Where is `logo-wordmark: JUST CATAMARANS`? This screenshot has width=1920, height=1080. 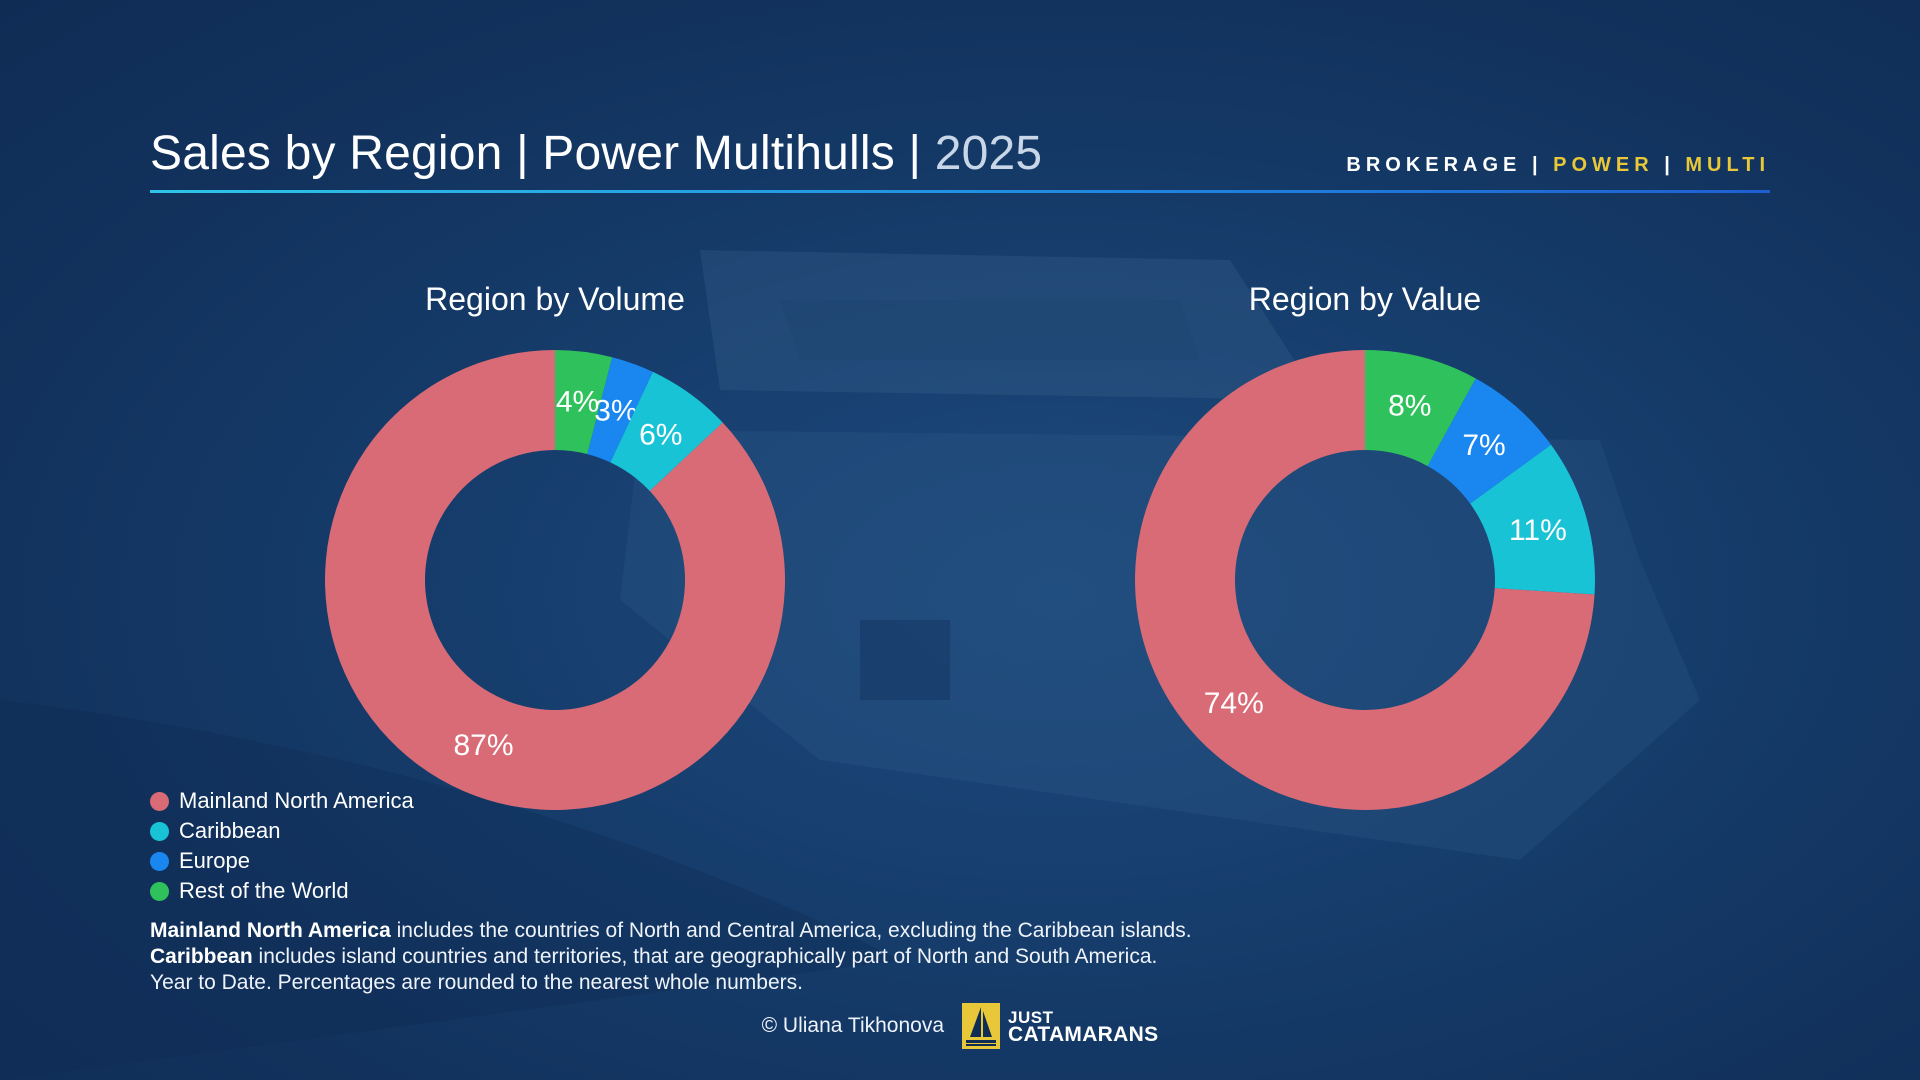 logo-wordmark: JUST CATAMARANS is located at coordinates (1083, 1027).